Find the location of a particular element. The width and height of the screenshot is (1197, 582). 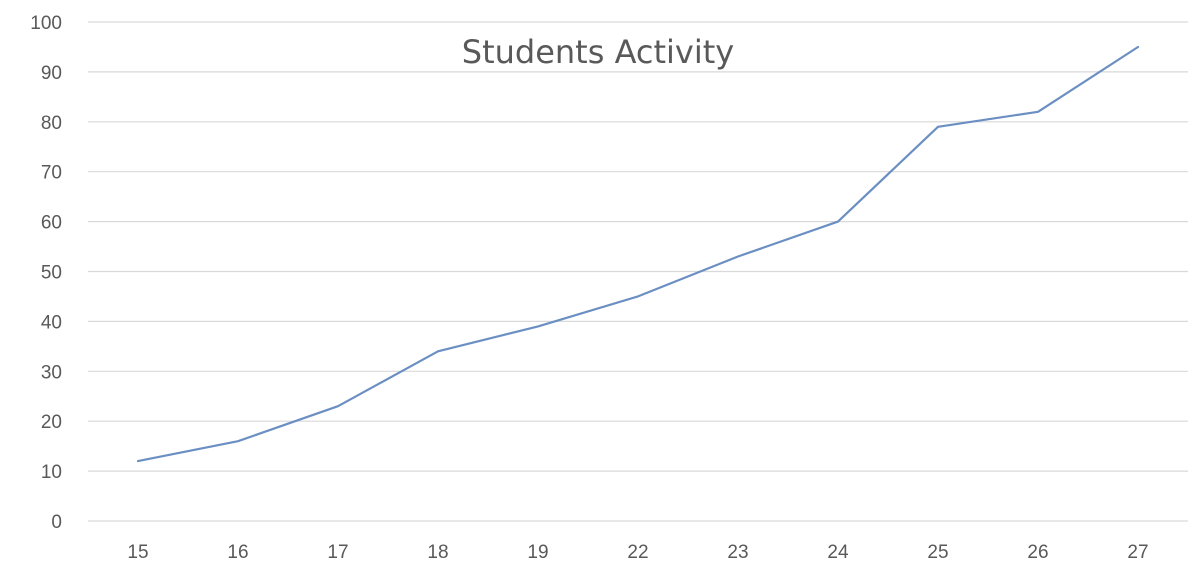

y-axis-tick-labels: 0 10 20 30 40 50 60 70 80 90 100 is located at coordinates (46, 273).